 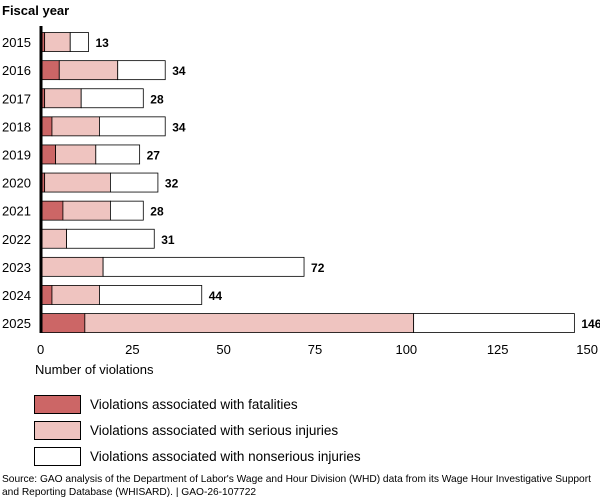 What do you see at coordinates (40, 349) in the screenshot?
I see `x-tick-label-0: 0` at bounding box center [40, 349].